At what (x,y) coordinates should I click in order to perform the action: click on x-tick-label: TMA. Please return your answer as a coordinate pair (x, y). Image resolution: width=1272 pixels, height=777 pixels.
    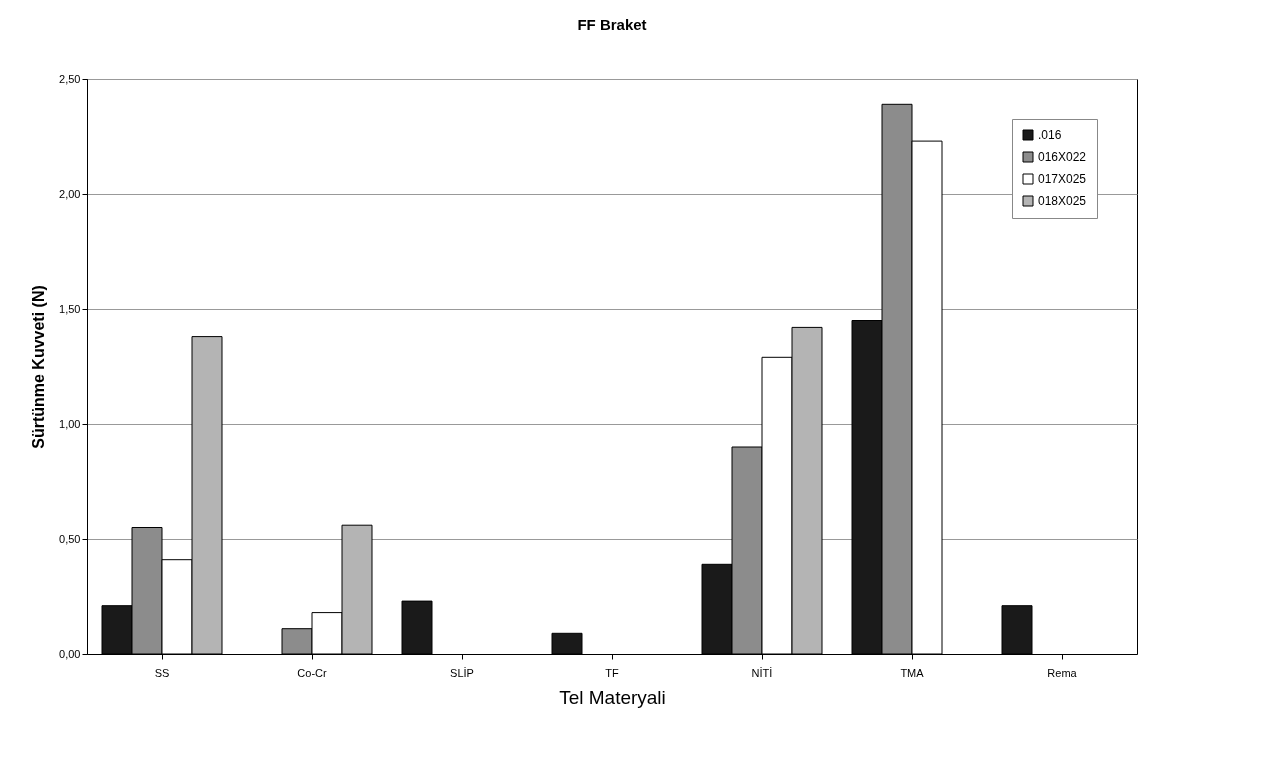
    Looking at the image, I should click on (912, 672).